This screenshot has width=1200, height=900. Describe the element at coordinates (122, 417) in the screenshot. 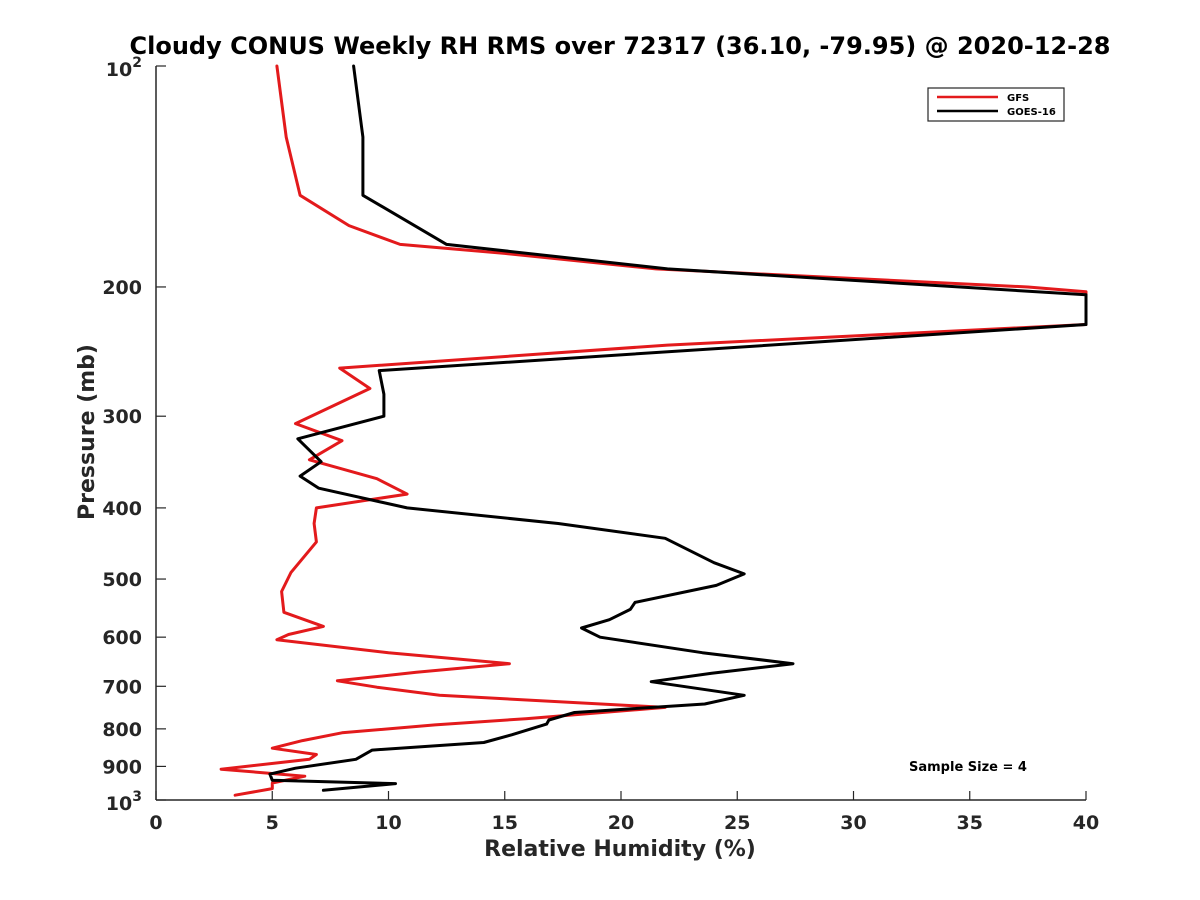

I see `y-tick-label: 300` at that location.